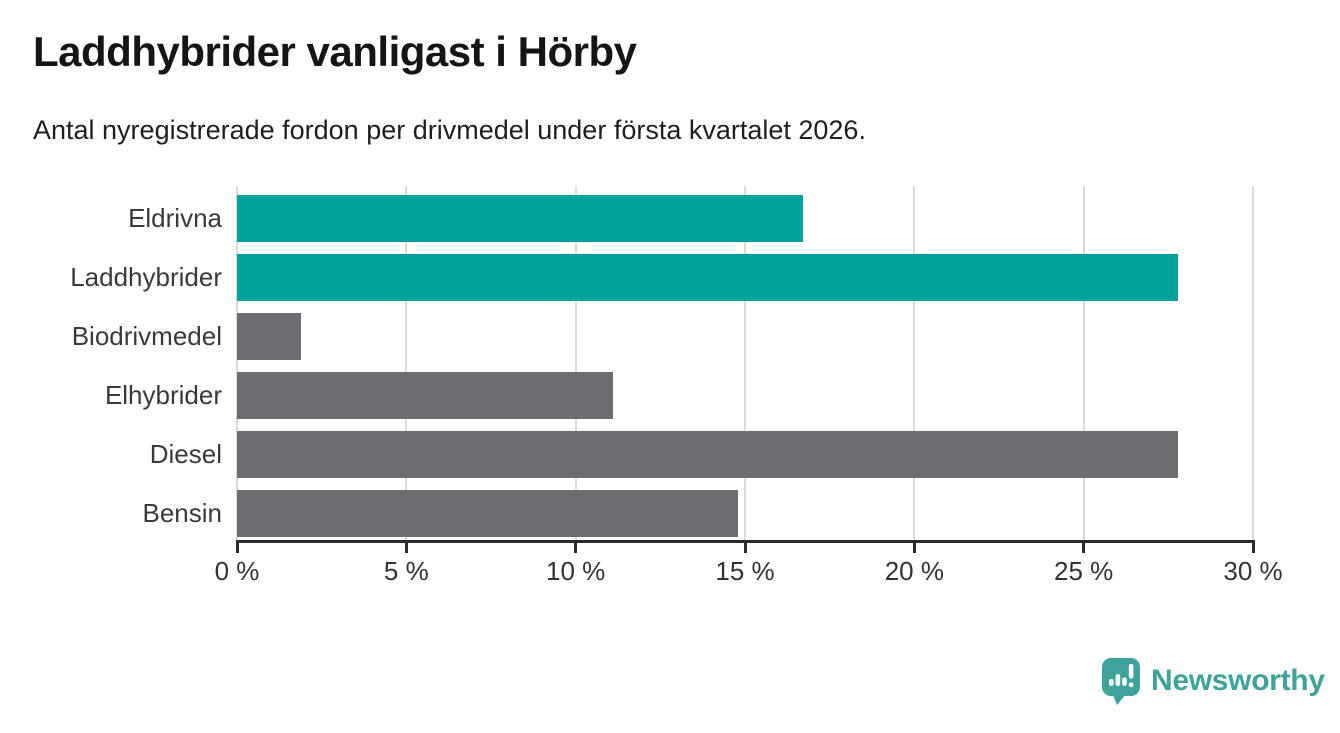 The image size is (1340, 733). I want to click on x-tick-label: 20 %, so click(914, 571).